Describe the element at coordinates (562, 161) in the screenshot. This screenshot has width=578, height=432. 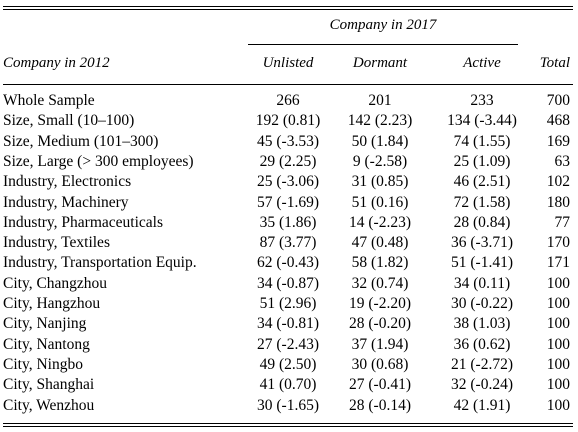
I see `cell-total: 63` at that location.